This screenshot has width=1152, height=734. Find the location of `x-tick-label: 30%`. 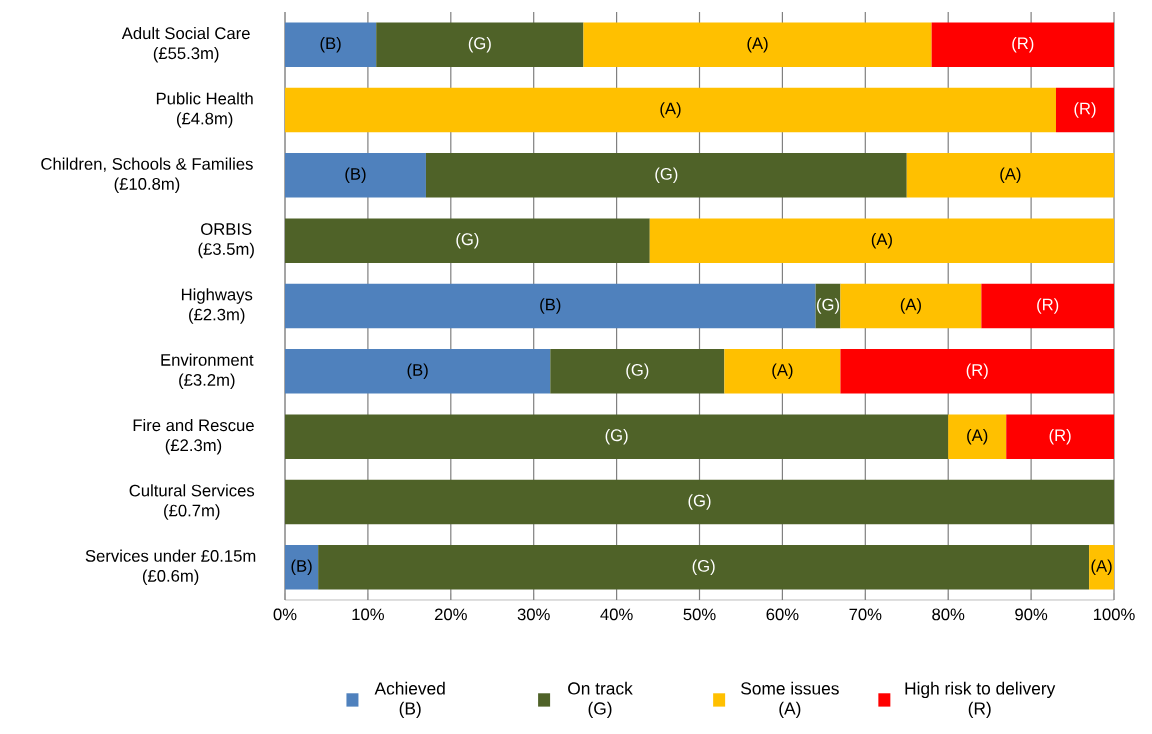

x-tick-label: 30% is located at coordinates (533, 614).